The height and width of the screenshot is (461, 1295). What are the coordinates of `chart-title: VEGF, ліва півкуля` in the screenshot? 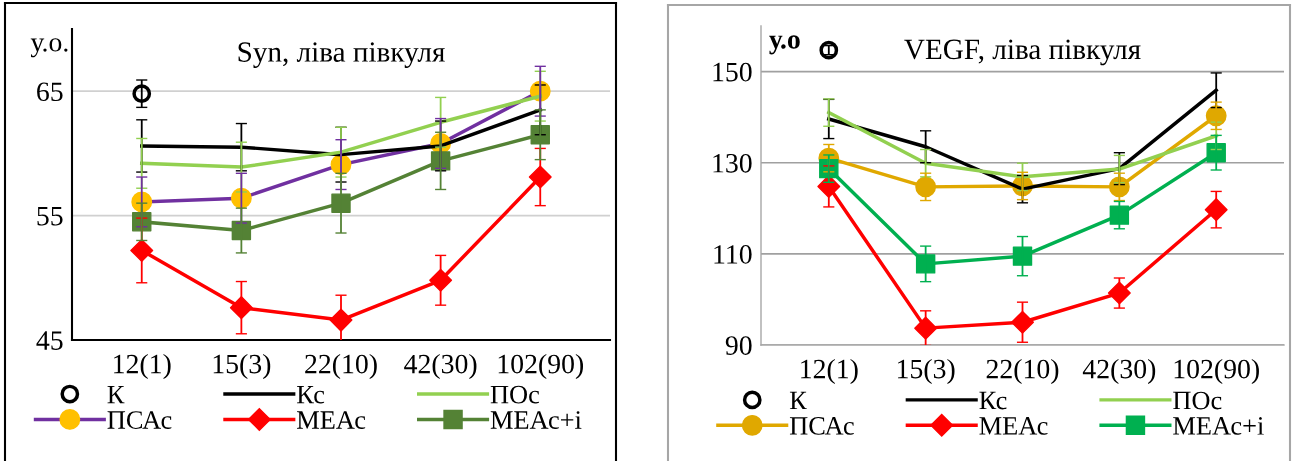 It's located at (1022, 52).